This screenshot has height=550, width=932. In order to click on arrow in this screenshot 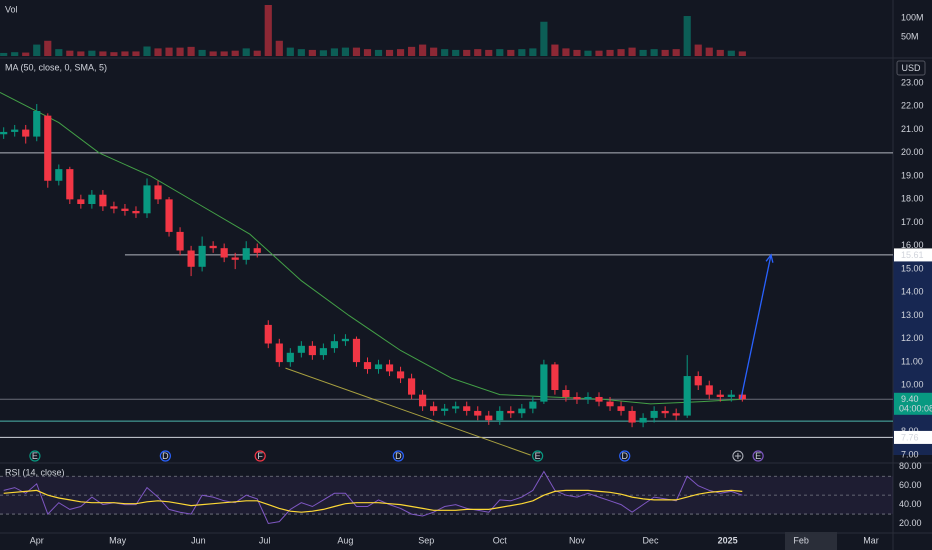, I will do `click(756, 327)`.